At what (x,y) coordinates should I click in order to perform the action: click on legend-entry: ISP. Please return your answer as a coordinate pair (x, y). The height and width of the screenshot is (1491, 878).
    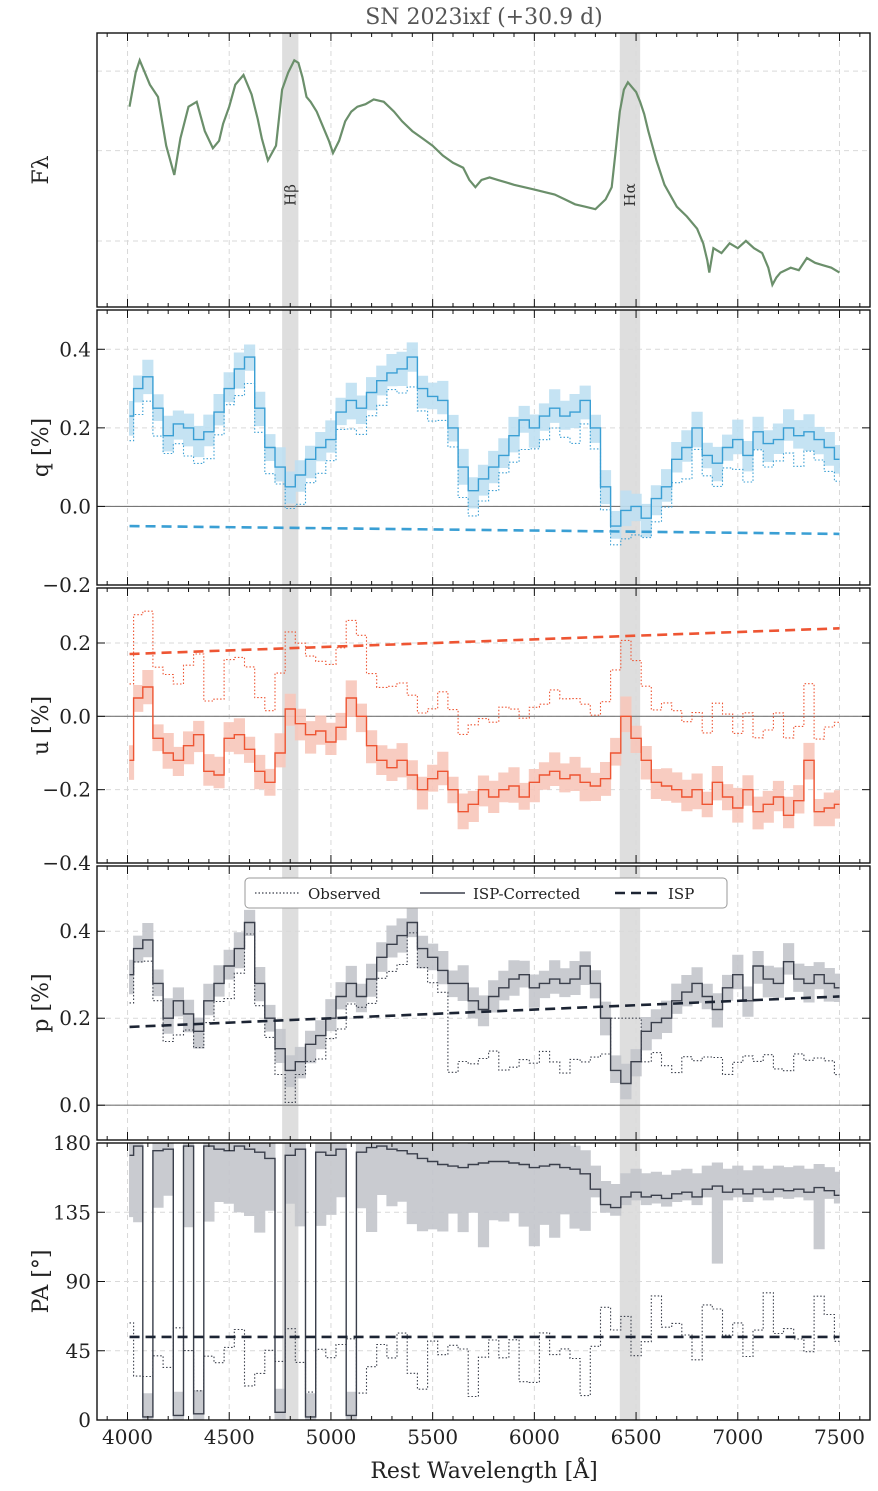
    Looking at the image, I should click on (681, 894).